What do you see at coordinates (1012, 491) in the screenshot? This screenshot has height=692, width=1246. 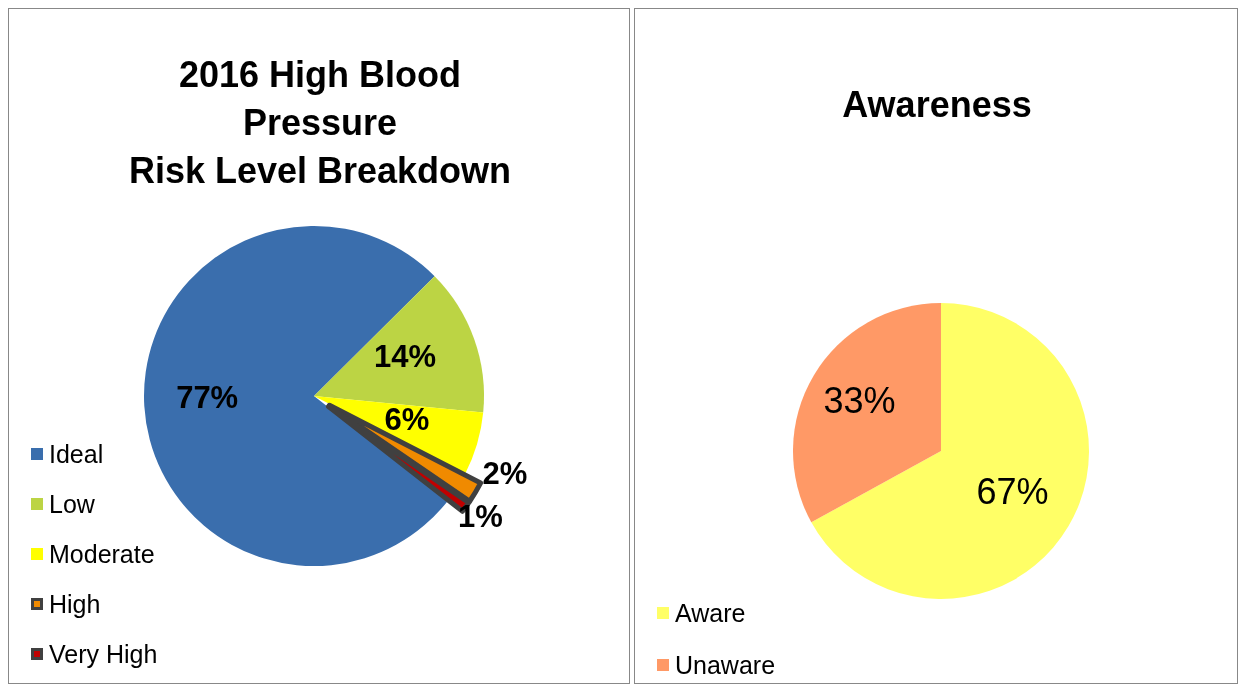 I see `data-label: 67%` at bounding box center [1012, 491].